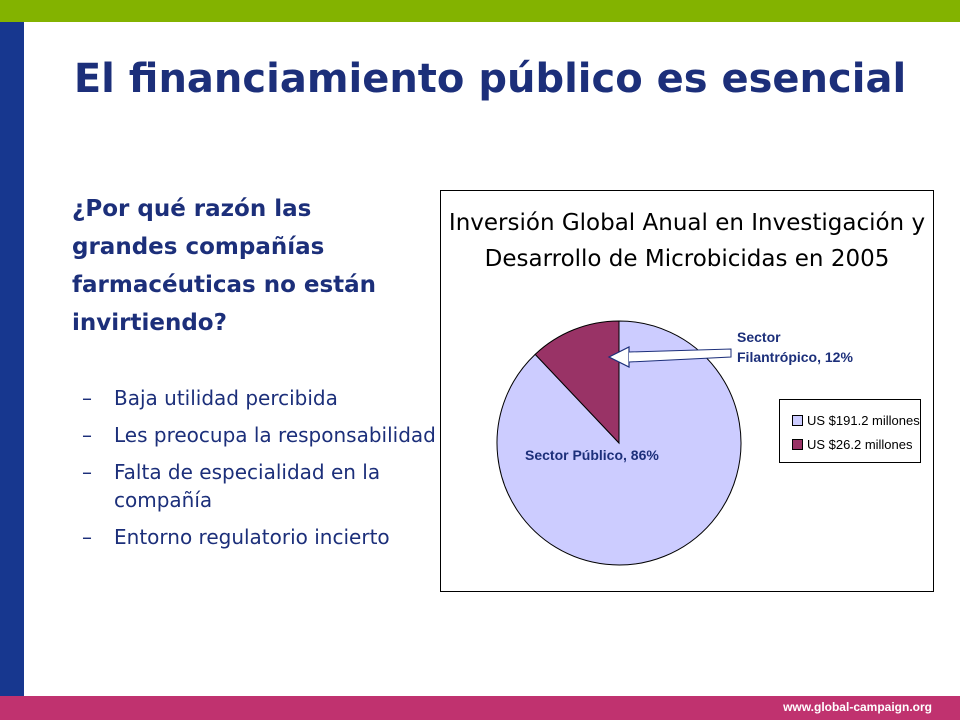  I want to click on legend-text-philanthropic: US $26.2 millones, so click(860, 444).